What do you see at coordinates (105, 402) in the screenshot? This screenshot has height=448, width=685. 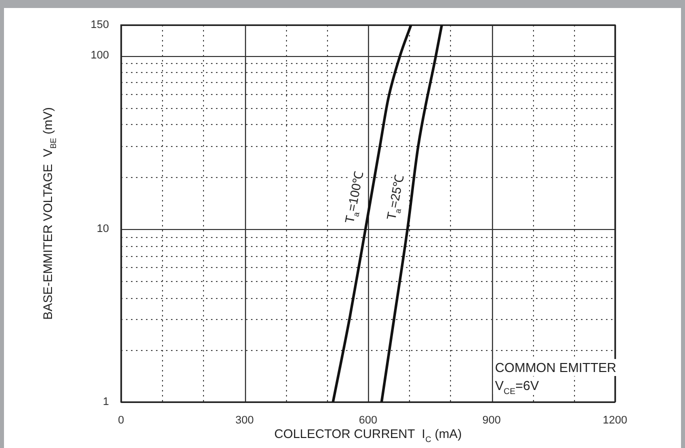 I see `y-tick-label: 1` at bounding box center [105, 402].